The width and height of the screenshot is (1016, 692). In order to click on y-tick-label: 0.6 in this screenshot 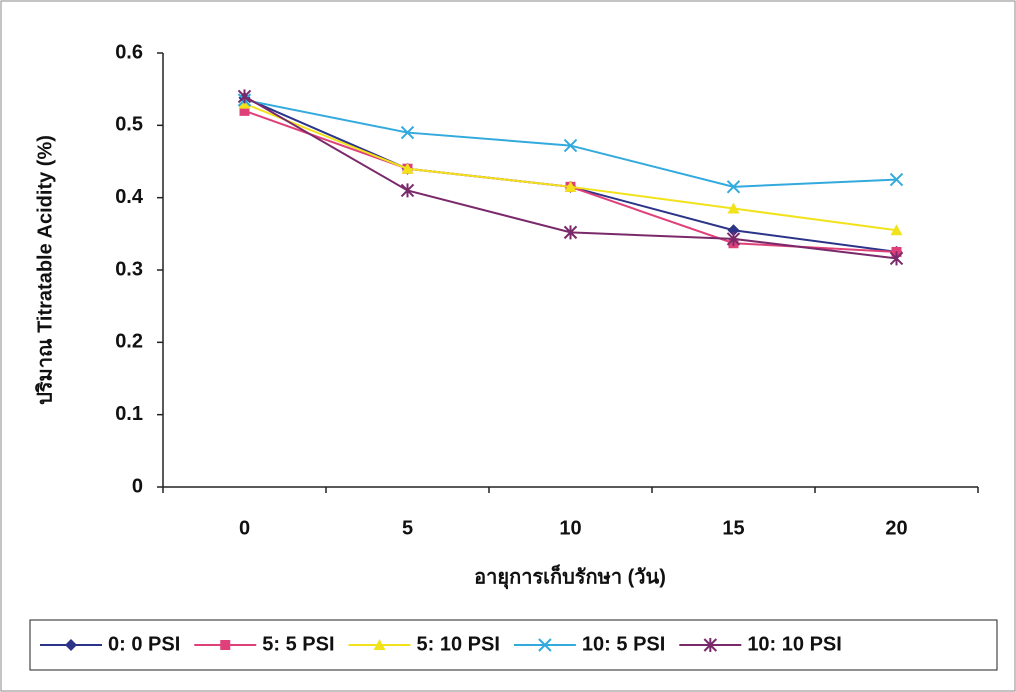, I will do `click(129, 52)`.